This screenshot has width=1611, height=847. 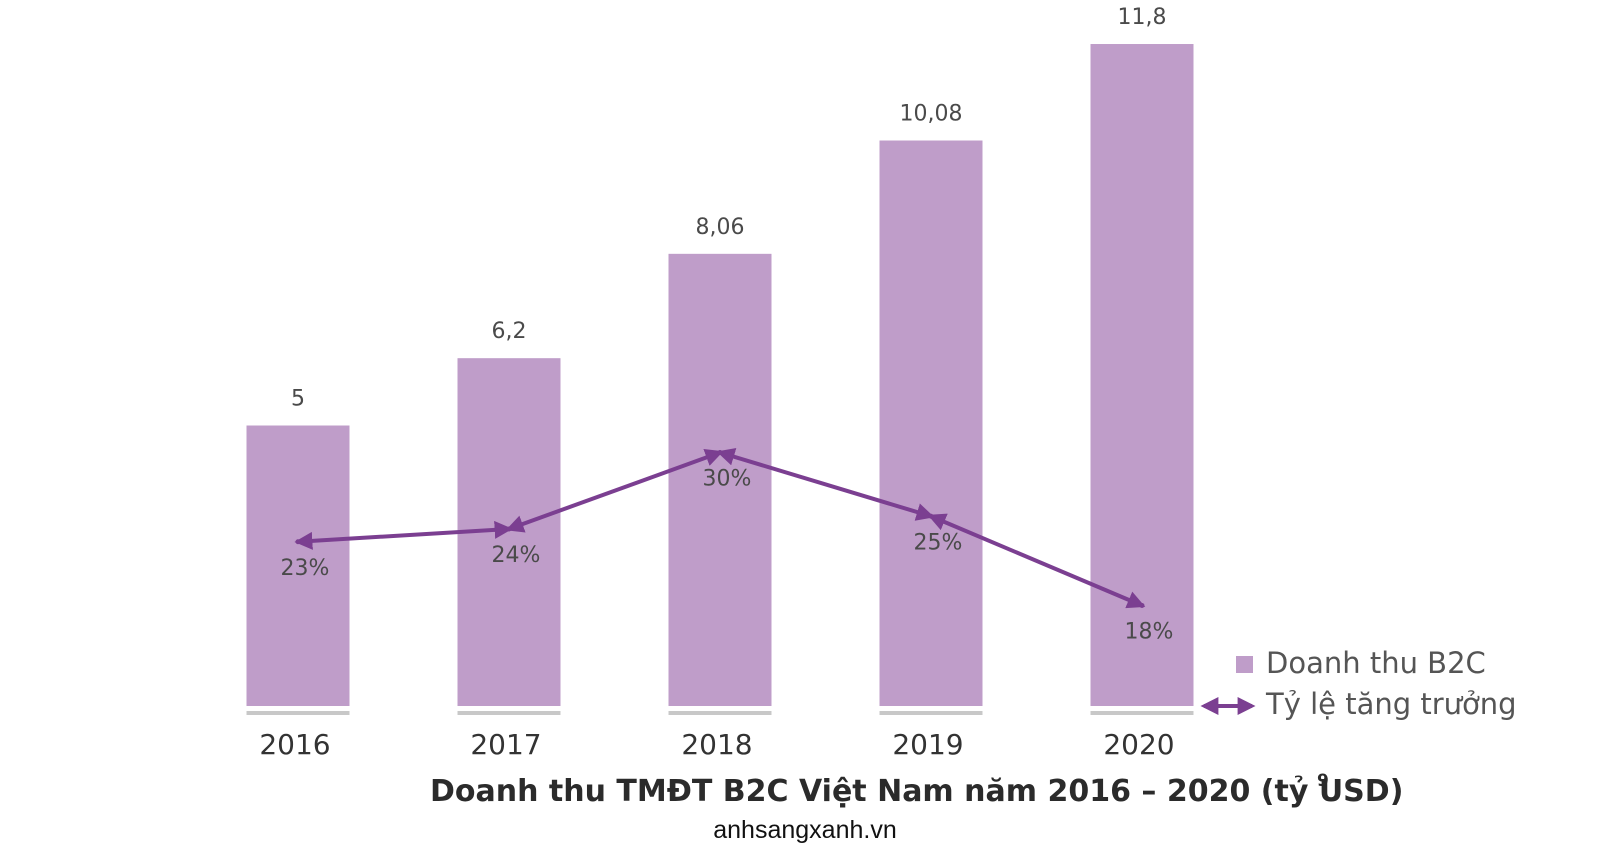 What do you see at coordinates (1323, 781) in the screenshot?
I see `title-footnote: 9` at bounding box center [1323, 781].